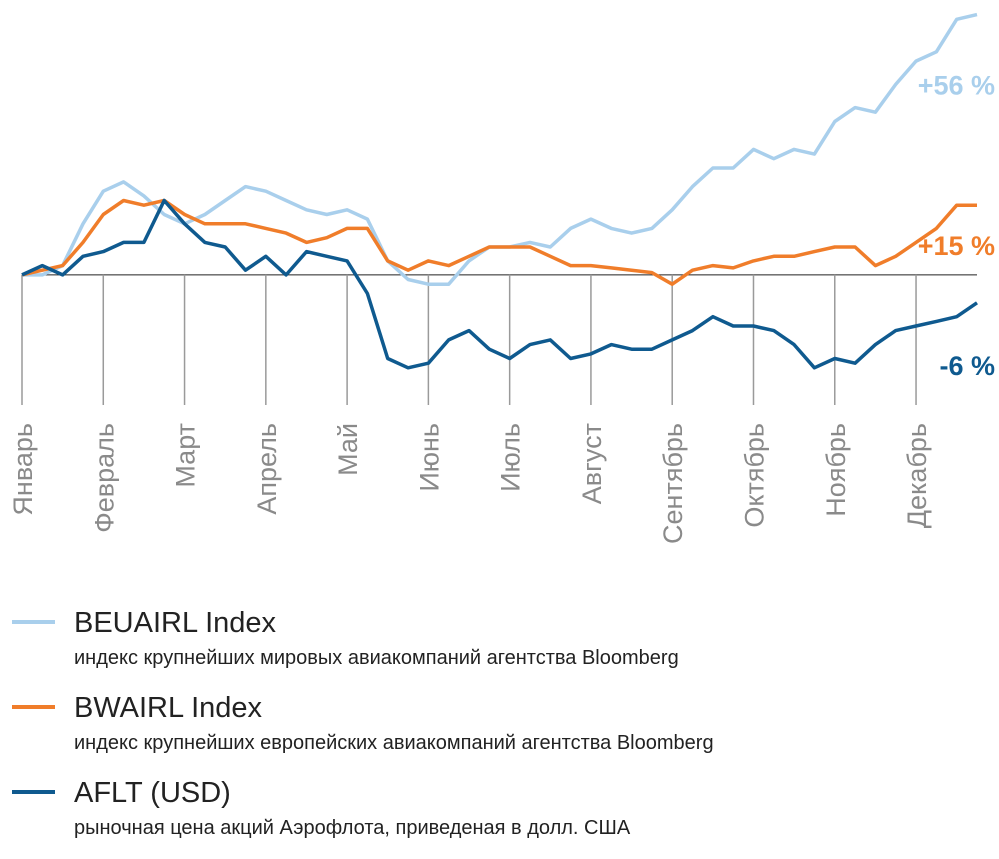  I want to click on x-tick-label: Сентябрь, so click(673, 483).